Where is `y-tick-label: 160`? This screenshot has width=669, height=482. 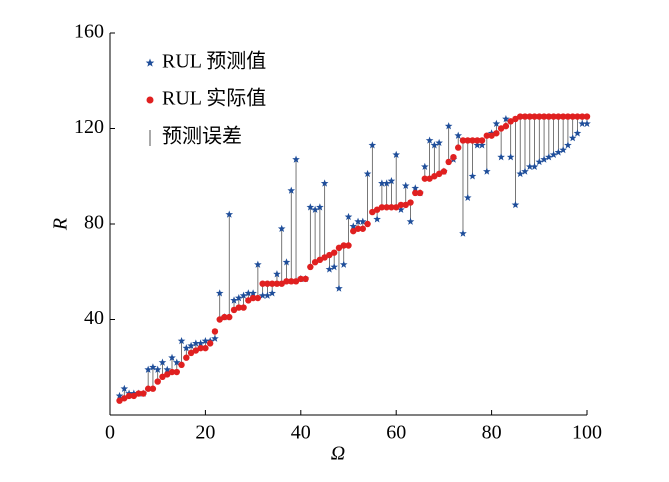 y-tick-label: 160 is located at coordinates (89, 32).